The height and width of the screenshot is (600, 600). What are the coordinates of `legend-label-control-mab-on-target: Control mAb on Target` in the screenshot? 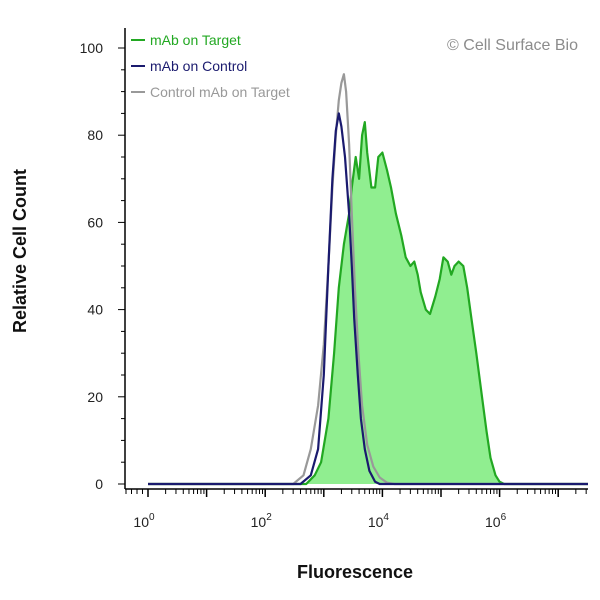 It's located at (220, 92).